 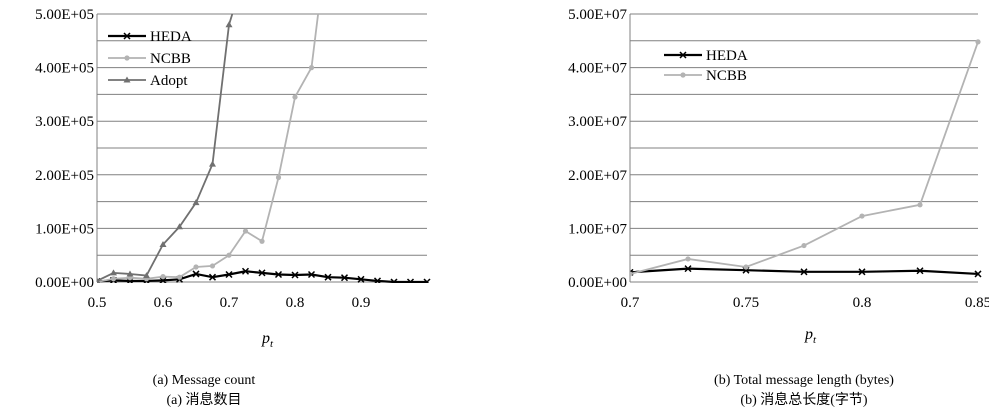 I want to click on y-tick-label: 3.00E+05, so click(x=64, y=122).